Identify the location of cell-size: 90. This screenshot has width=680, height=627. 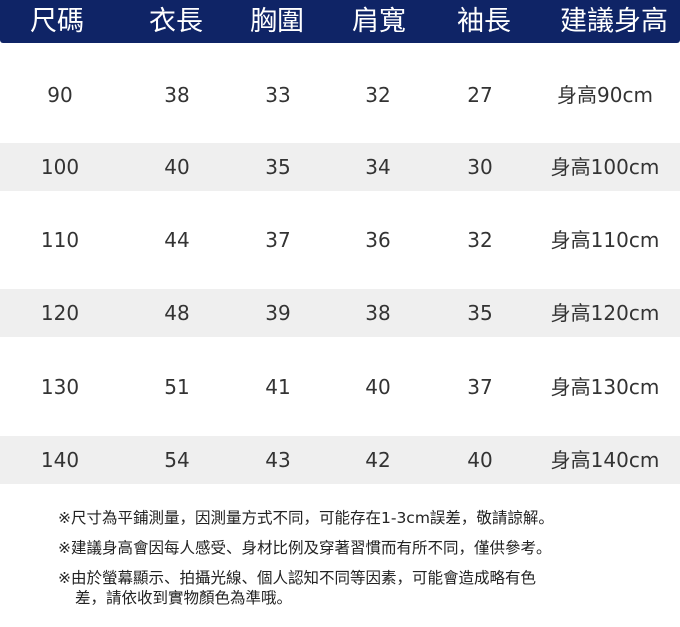
(60, 95).